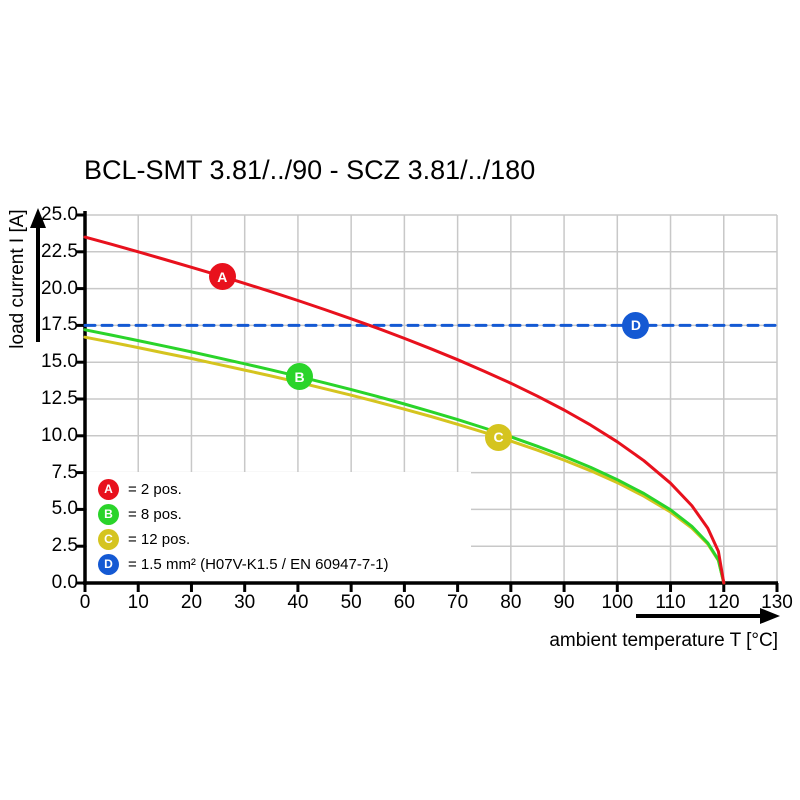 Image resolution: width=800 pixels, height=800 pixels. Describe the element at coordinates (191, 602) in the screenshot. I see `x-tick-label: 20` at that location.